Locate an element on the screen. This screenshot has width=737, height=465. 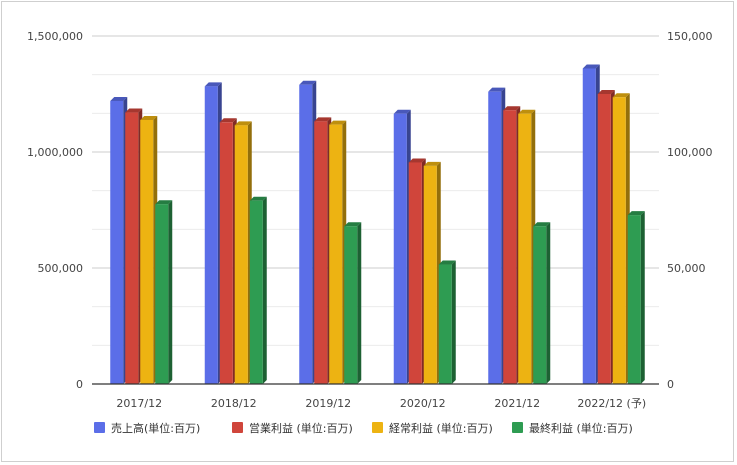
y-right-tick-label: 0 is located at coordinates (670, 384).